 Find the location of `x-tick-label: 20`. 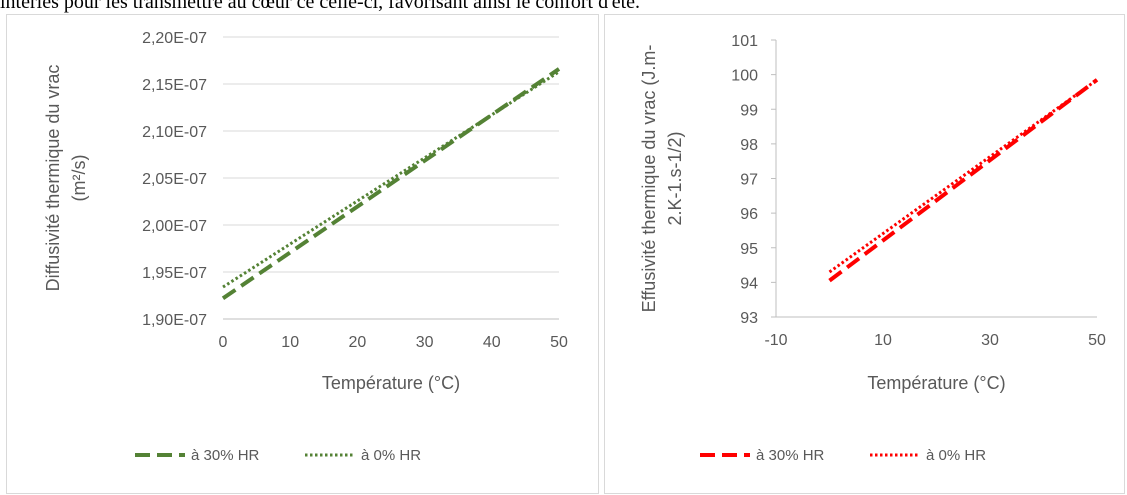

x-tick-label: 20 is located at coordinates (358, 342).